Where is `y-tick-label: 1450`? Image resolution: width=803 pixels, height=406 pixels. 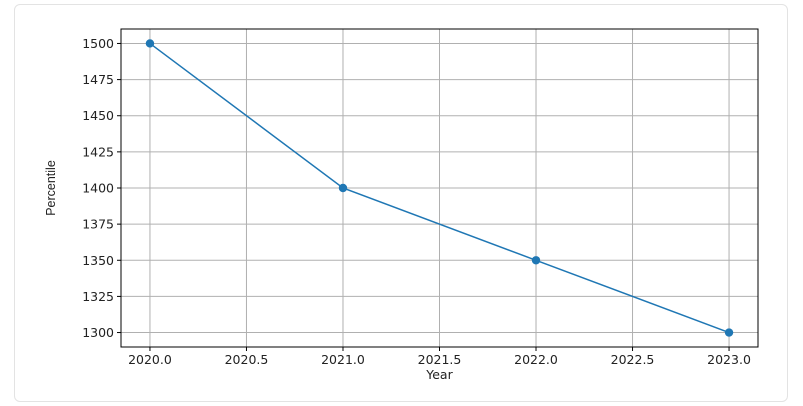 y-tick-label: 1450 is located at coordinates (98, 115).